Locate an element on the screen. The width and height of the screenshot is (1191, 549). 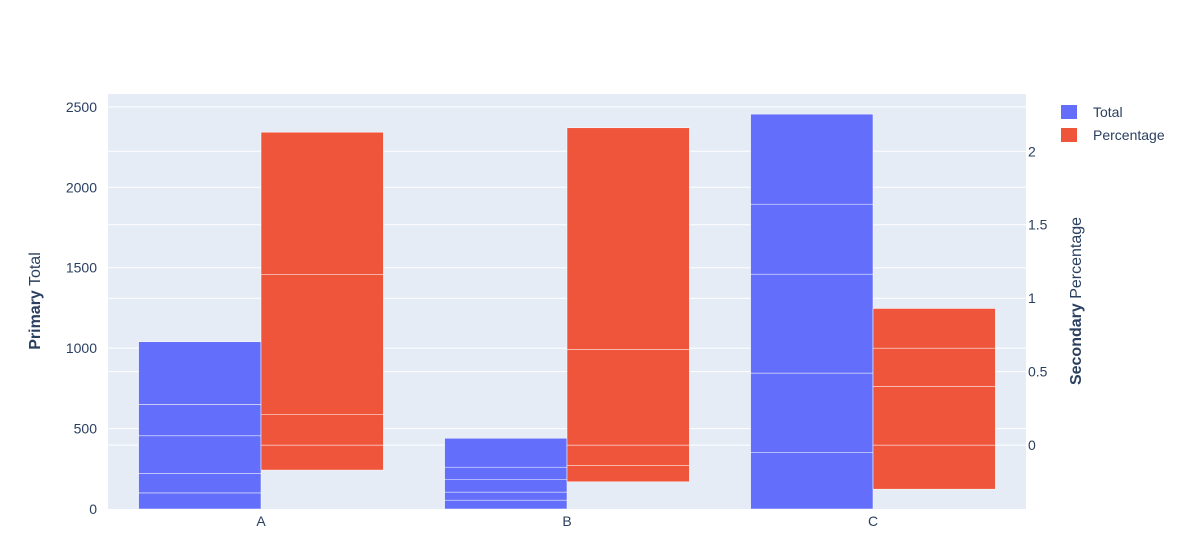
legend-swatch-total is located at coordinates (1069, 112).